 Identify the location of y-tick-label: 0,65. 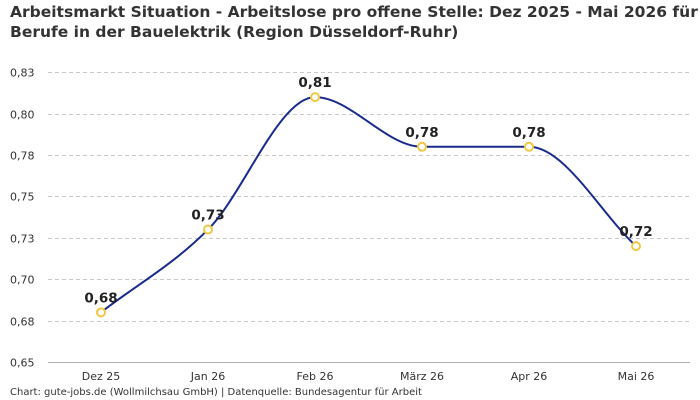
(22, 363).